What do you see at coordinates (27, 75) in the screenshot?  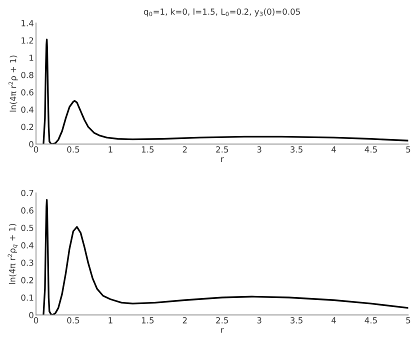 I see `y-tick-label: 0.8` at bounding box center [27, 75].